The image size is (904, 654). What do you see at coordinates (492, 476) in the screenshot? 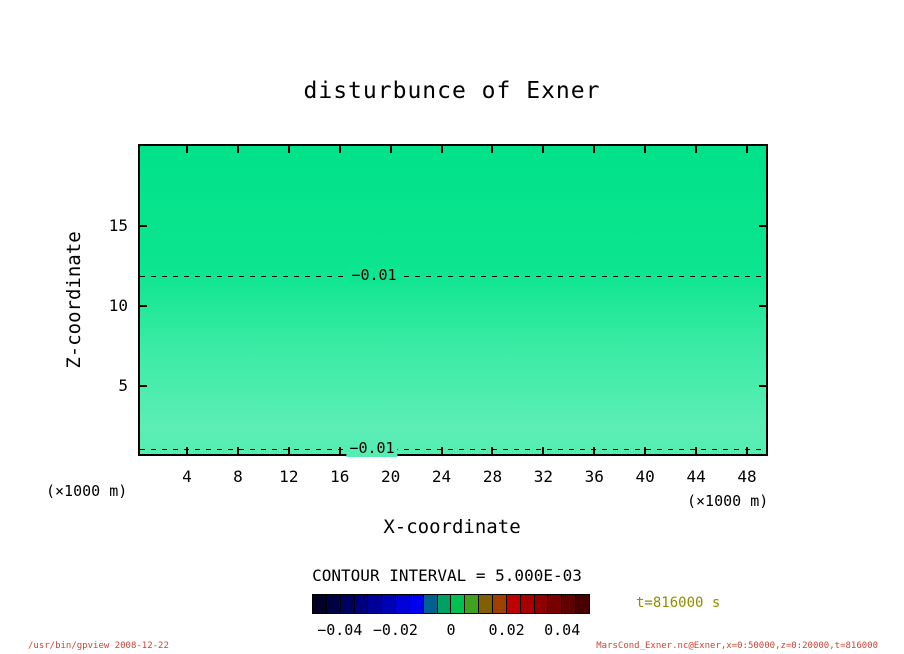
I see `x-tick-label: 28` at bounding box center [492, 476].